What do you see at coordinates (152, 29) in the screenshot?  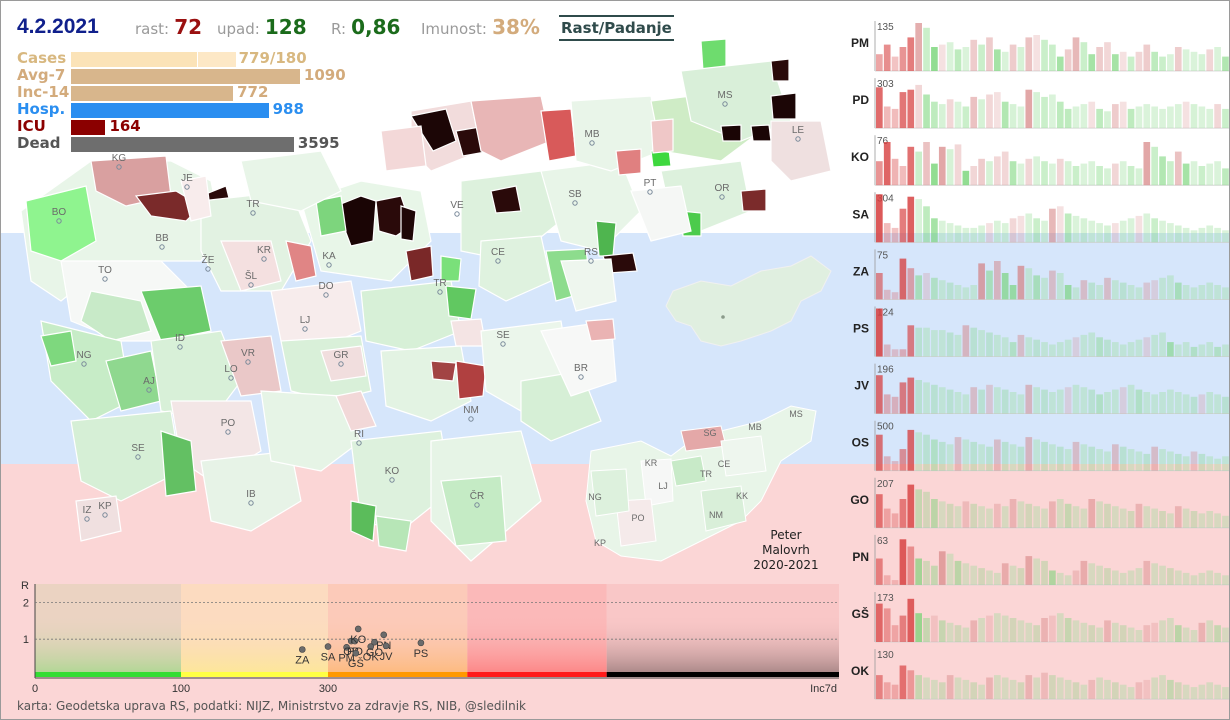 I see `growth-label: rast:` at bounding box center [152, 29].